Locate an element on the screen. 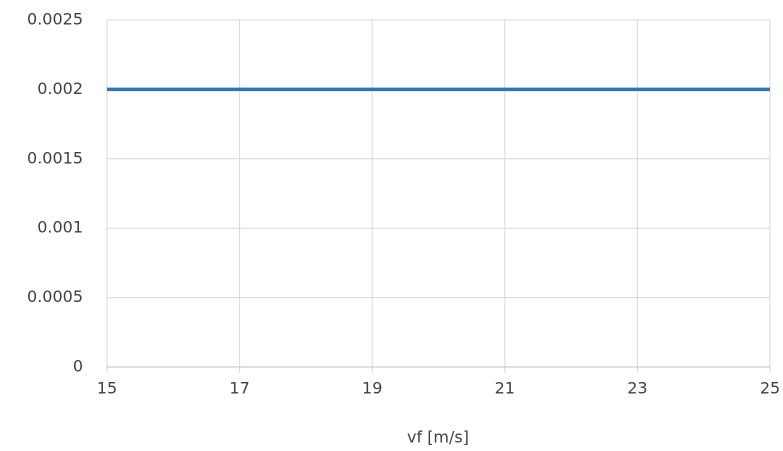  x-tick-label: 17 is located at coordinates (239, 388).